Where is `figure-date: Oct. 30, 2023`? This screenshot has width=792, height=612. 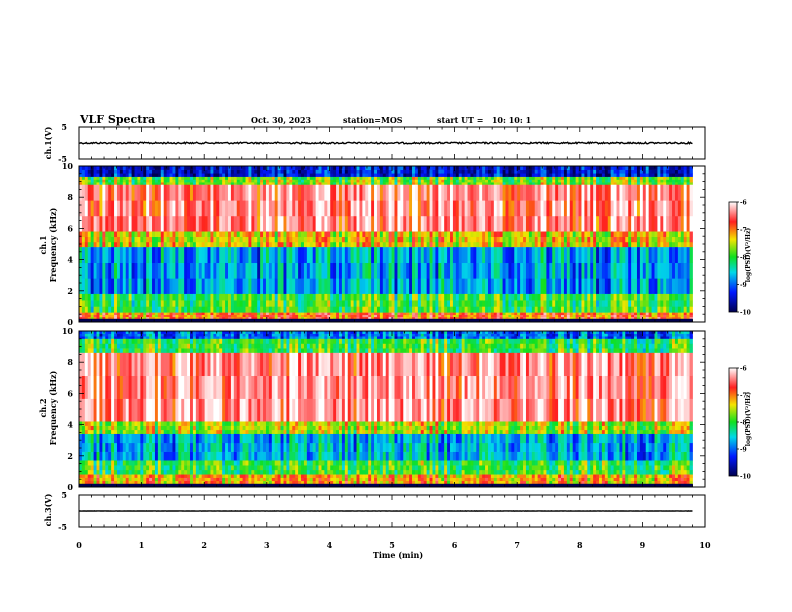
figure-date: Oct. 30, 2023 is located at coordinates (281, 120).